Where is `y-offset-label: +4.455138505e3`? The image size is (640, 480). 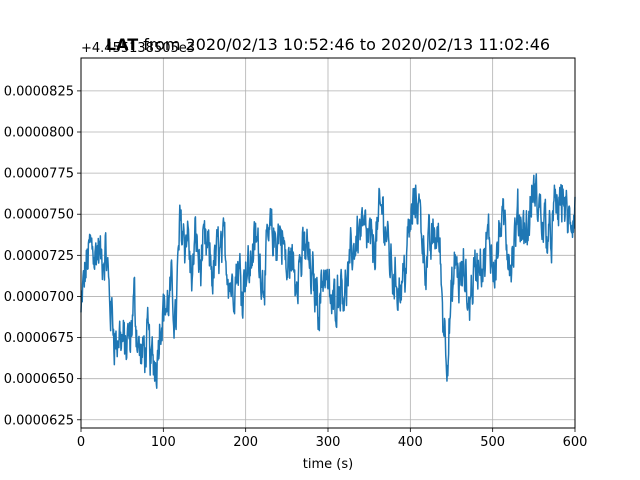 y-offset-label: +4.455138505e3 is located at coordinates (138, 48).